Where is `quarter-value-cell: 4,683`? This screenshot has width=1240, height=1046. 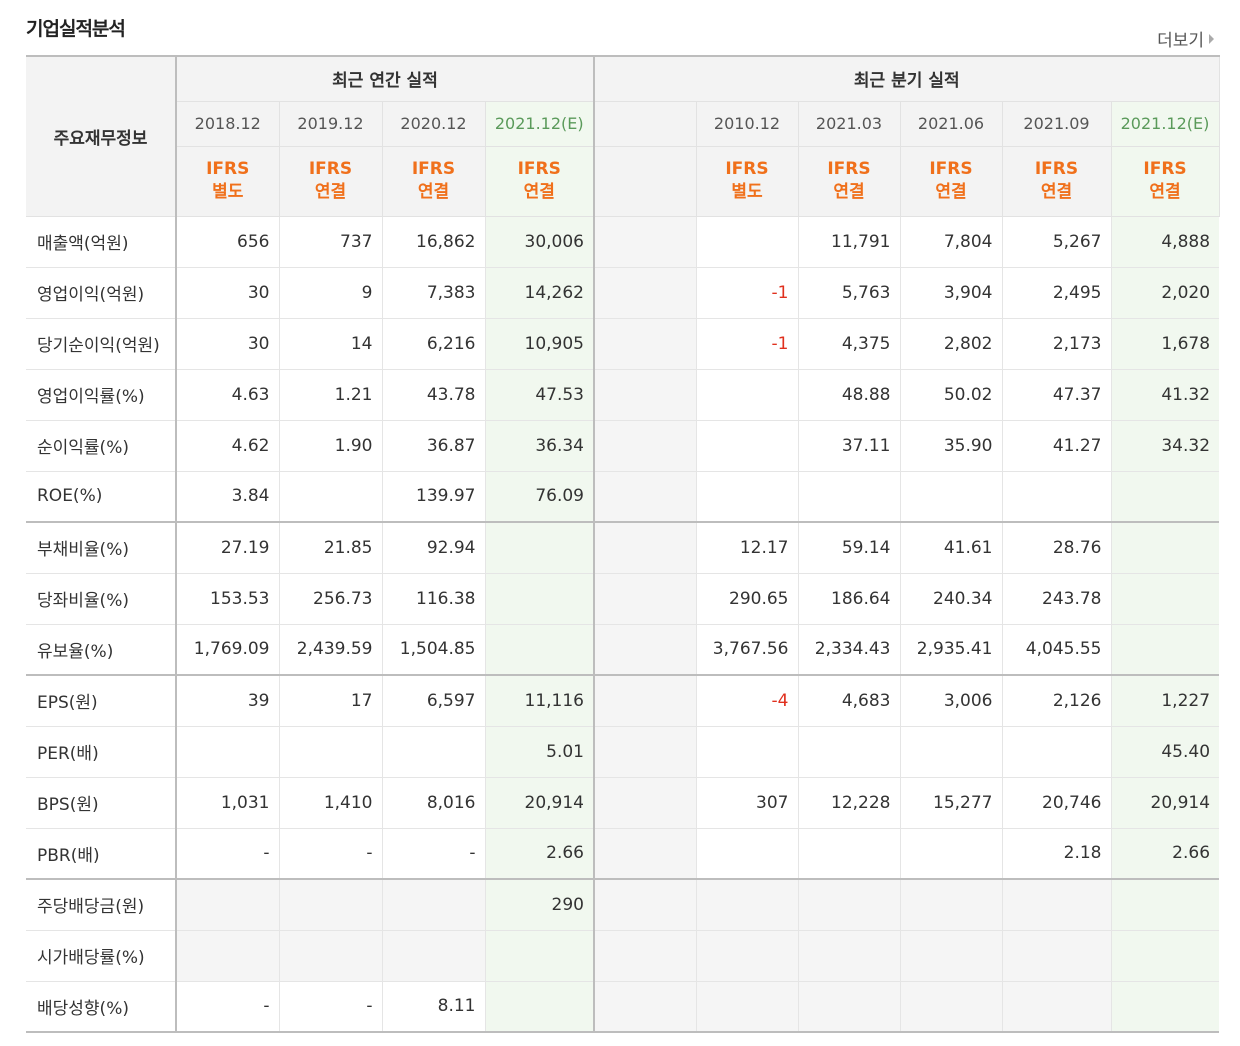 quarter-value-cell: 4,683 is located at coordinates (849, 700).